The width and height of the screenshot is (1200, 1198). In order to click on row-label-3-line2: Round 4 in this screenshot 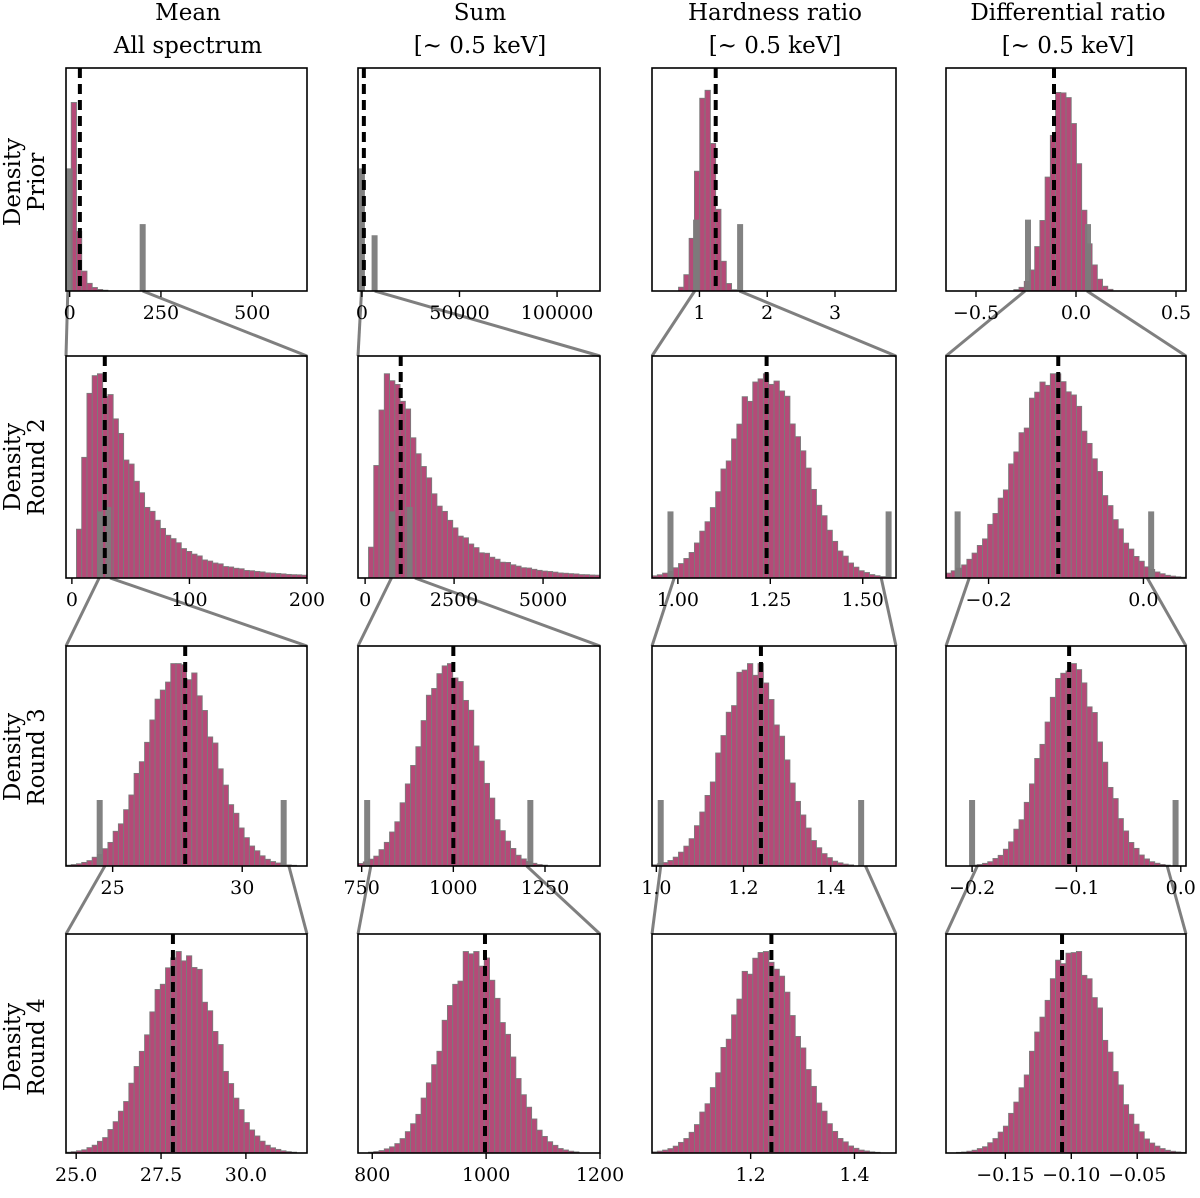, I will do `click(37, 1046)`.